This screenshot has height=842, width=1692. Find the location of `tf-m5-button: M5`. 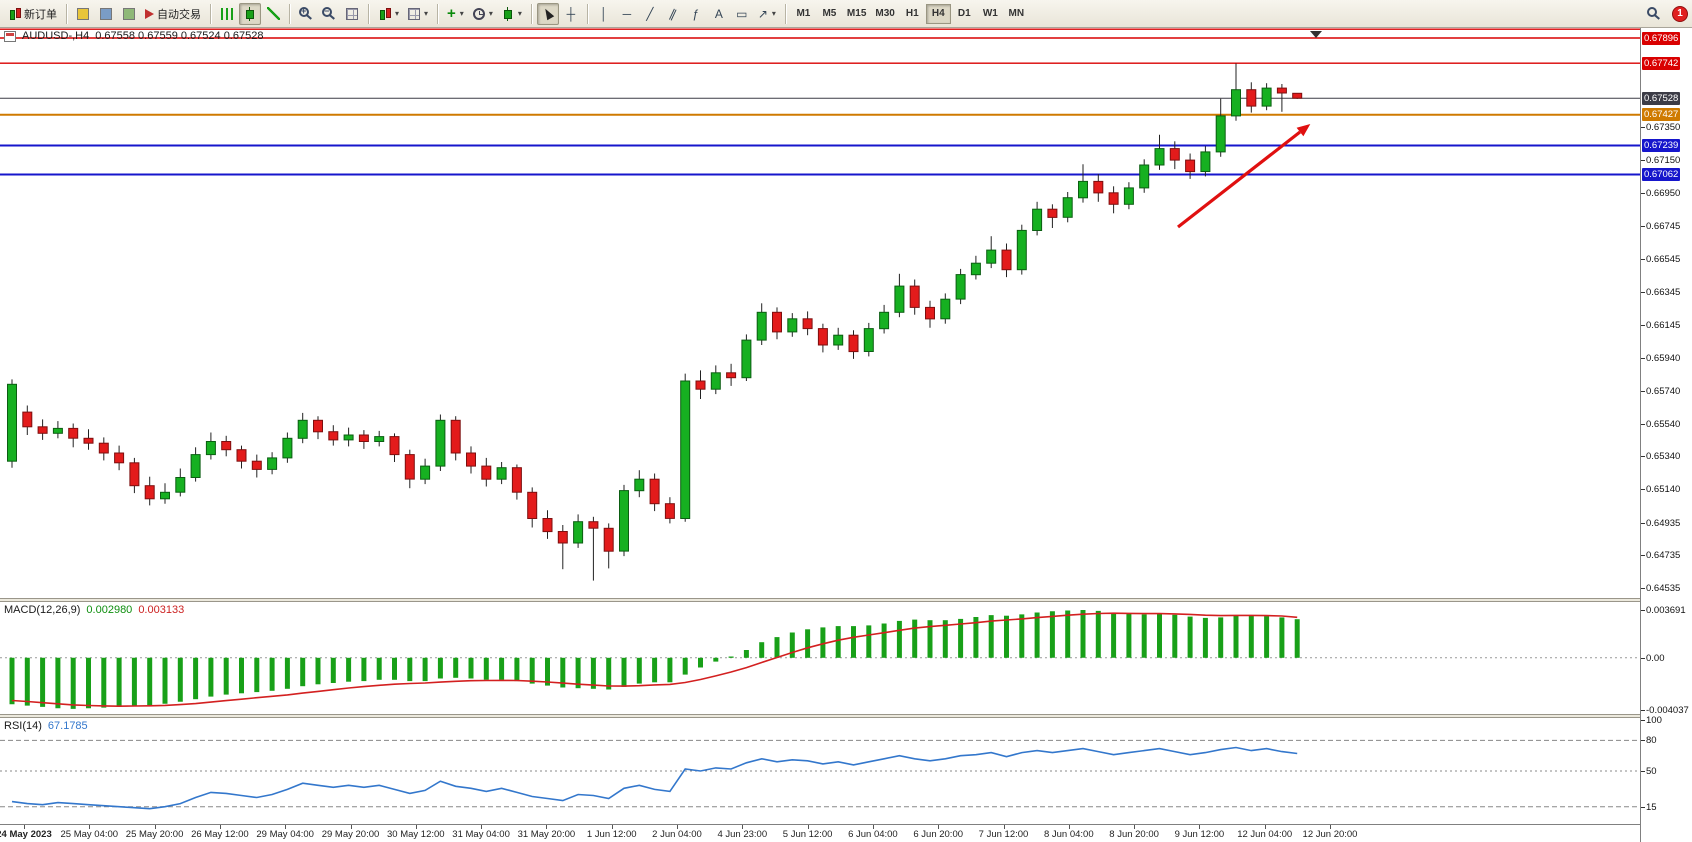

tf-m5-button: M5 is located at coordinates (829, 14).